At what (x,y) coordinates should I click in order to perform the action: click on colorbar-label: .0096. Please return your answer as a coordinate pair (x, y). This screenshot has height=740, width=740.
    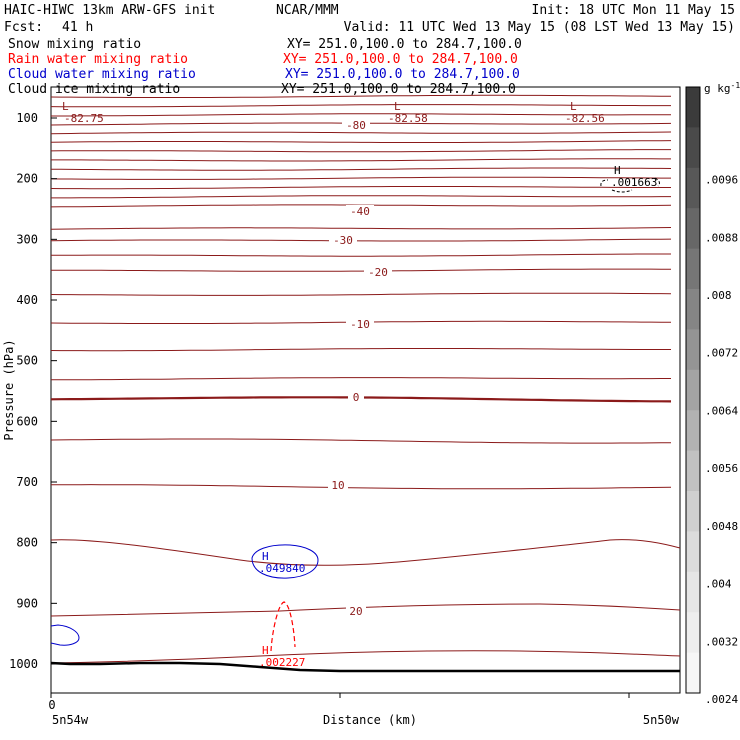
    Looking at the image, I should click on (721, 180).